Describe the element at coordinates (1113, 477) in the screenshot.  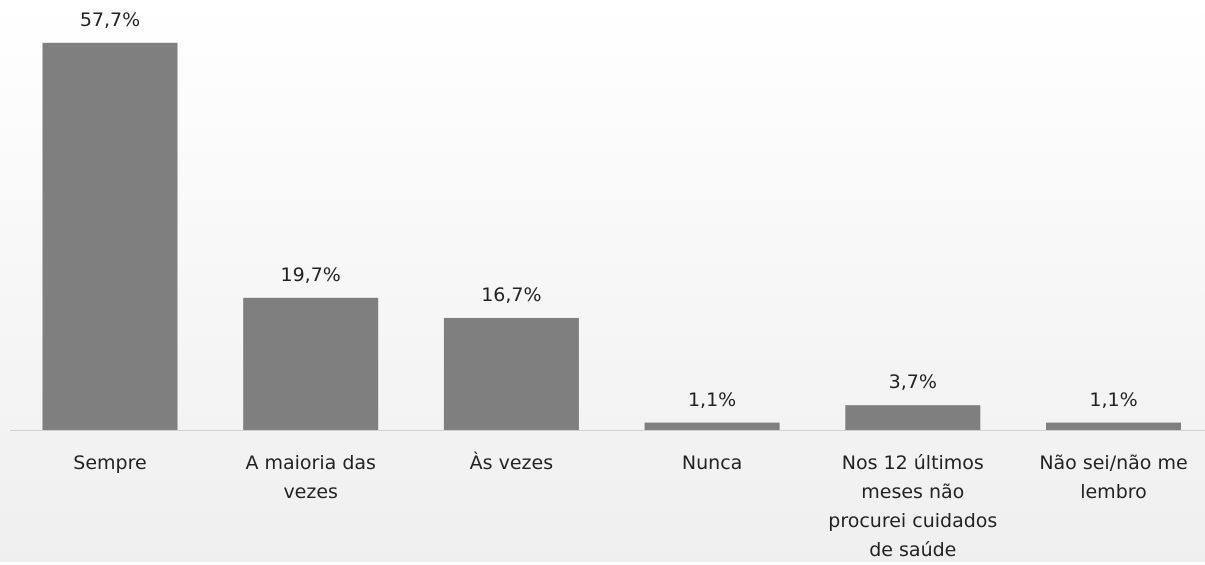
I see `x-tick-label: Não sei/não me lembro` at that location.